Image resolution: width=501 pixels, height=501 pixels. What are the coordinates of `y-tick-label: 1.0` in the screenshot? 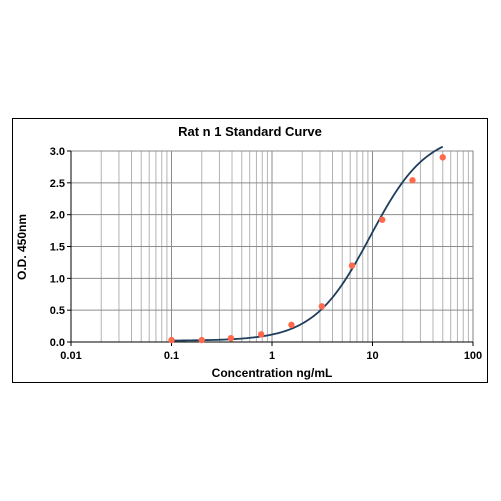 It's located at (57, 279).